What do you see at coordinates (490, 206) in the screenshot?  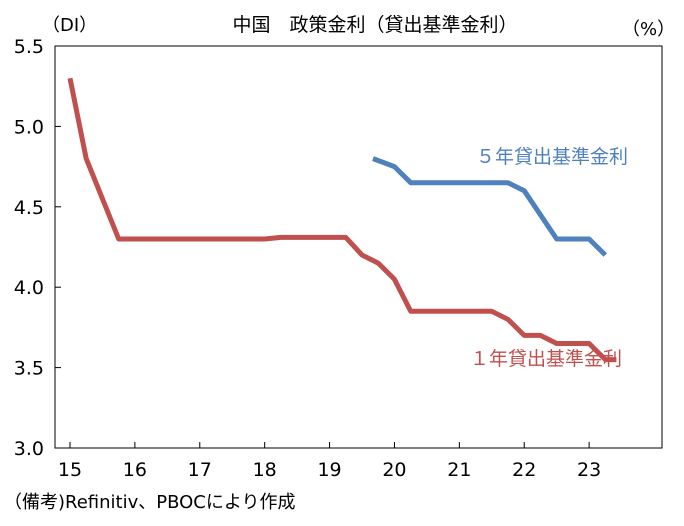 I see `series-line-5yr` at bounding box center [490, 206].